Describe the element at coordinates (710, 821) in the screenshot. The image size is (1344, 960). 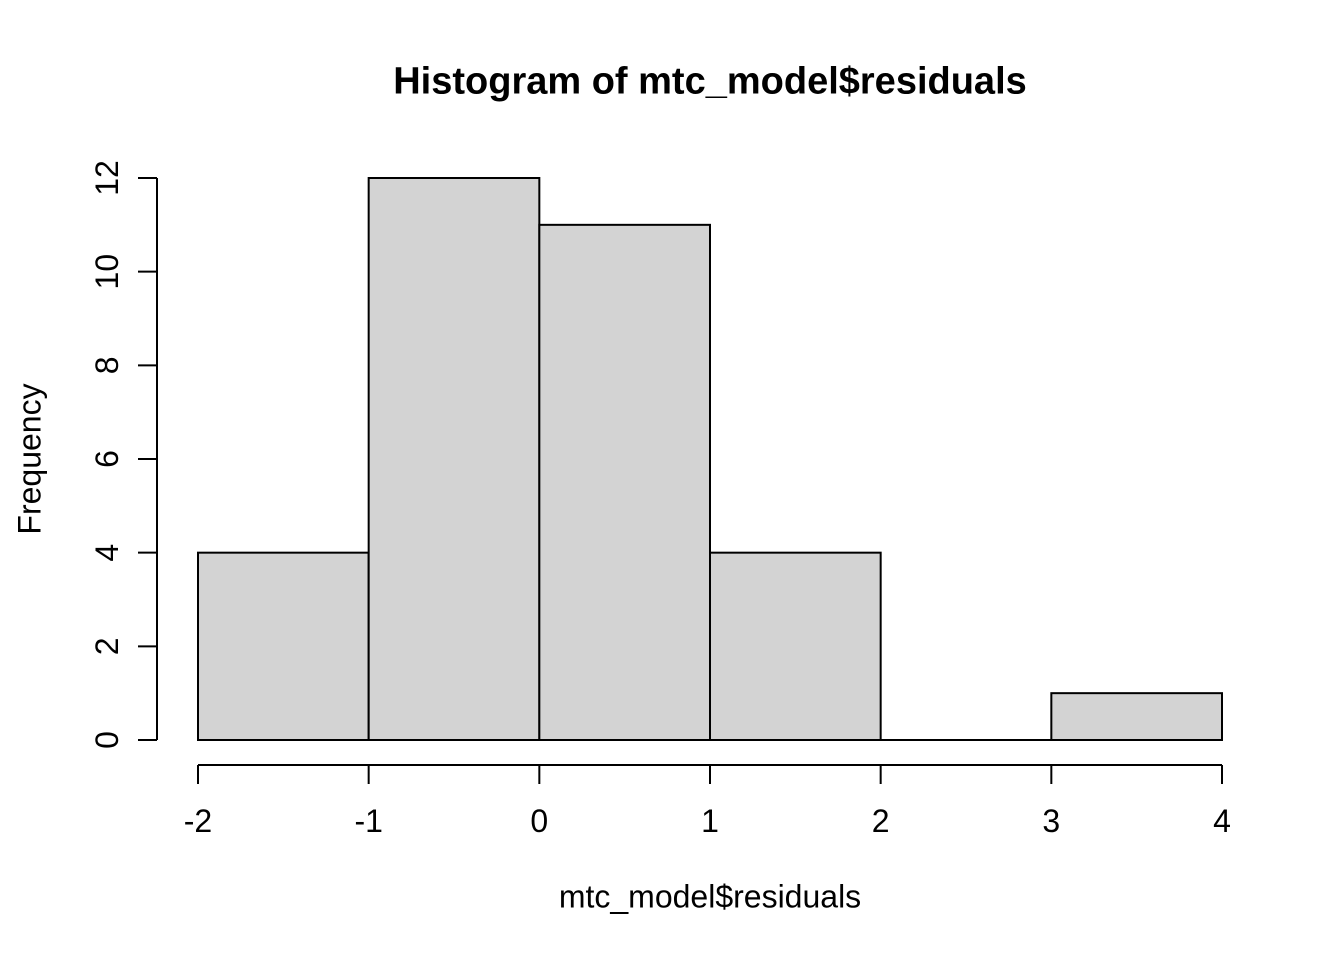
I see `x-tick-label: 1` at that location.